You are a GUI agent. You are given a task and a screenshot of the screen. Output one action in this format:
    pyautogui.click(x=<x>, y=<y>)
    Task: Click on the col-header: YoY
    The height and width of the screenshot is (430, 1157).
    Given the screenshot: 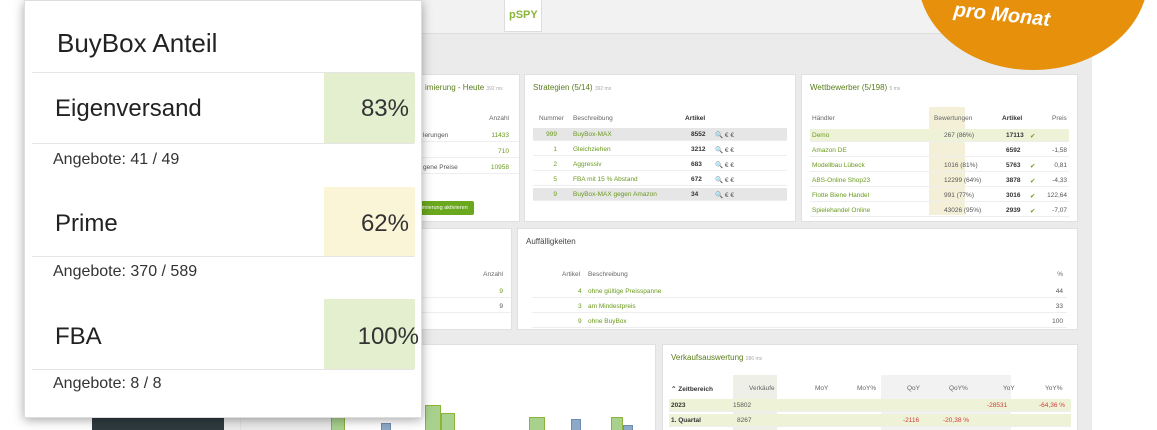 What is the action you would take?
    pyautogui.click(x=1009, y=388)
    